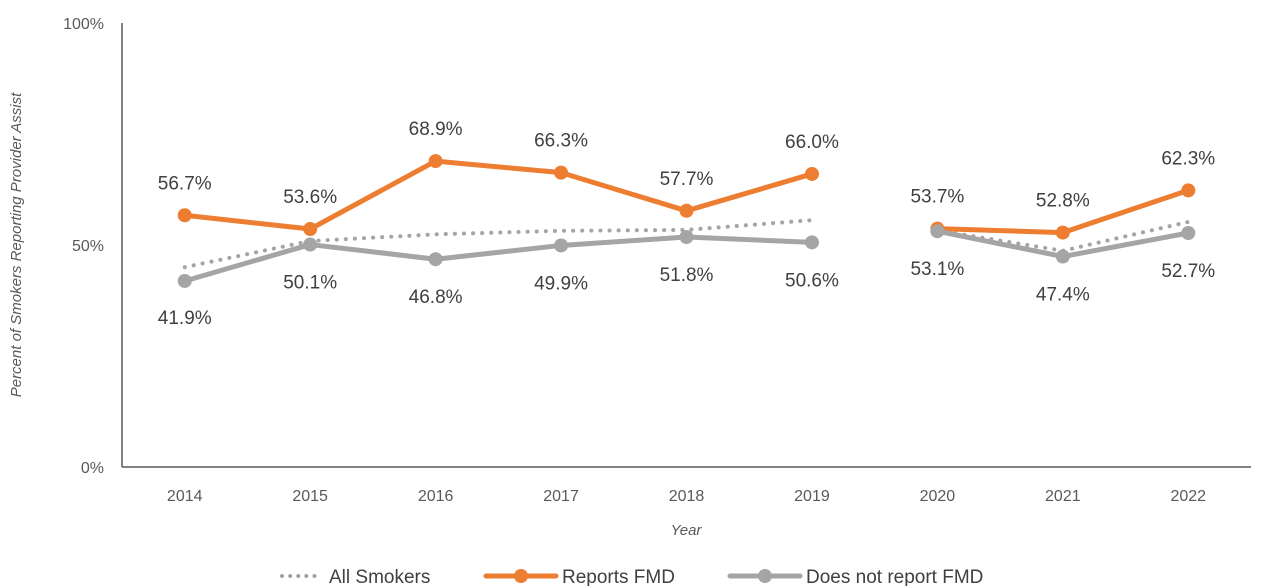 The height and width of the screenshot is (586, 1266). Describe the element at coordinates (185, 496) in the screenshot. I see `x-tick-label: 2014` at that location.